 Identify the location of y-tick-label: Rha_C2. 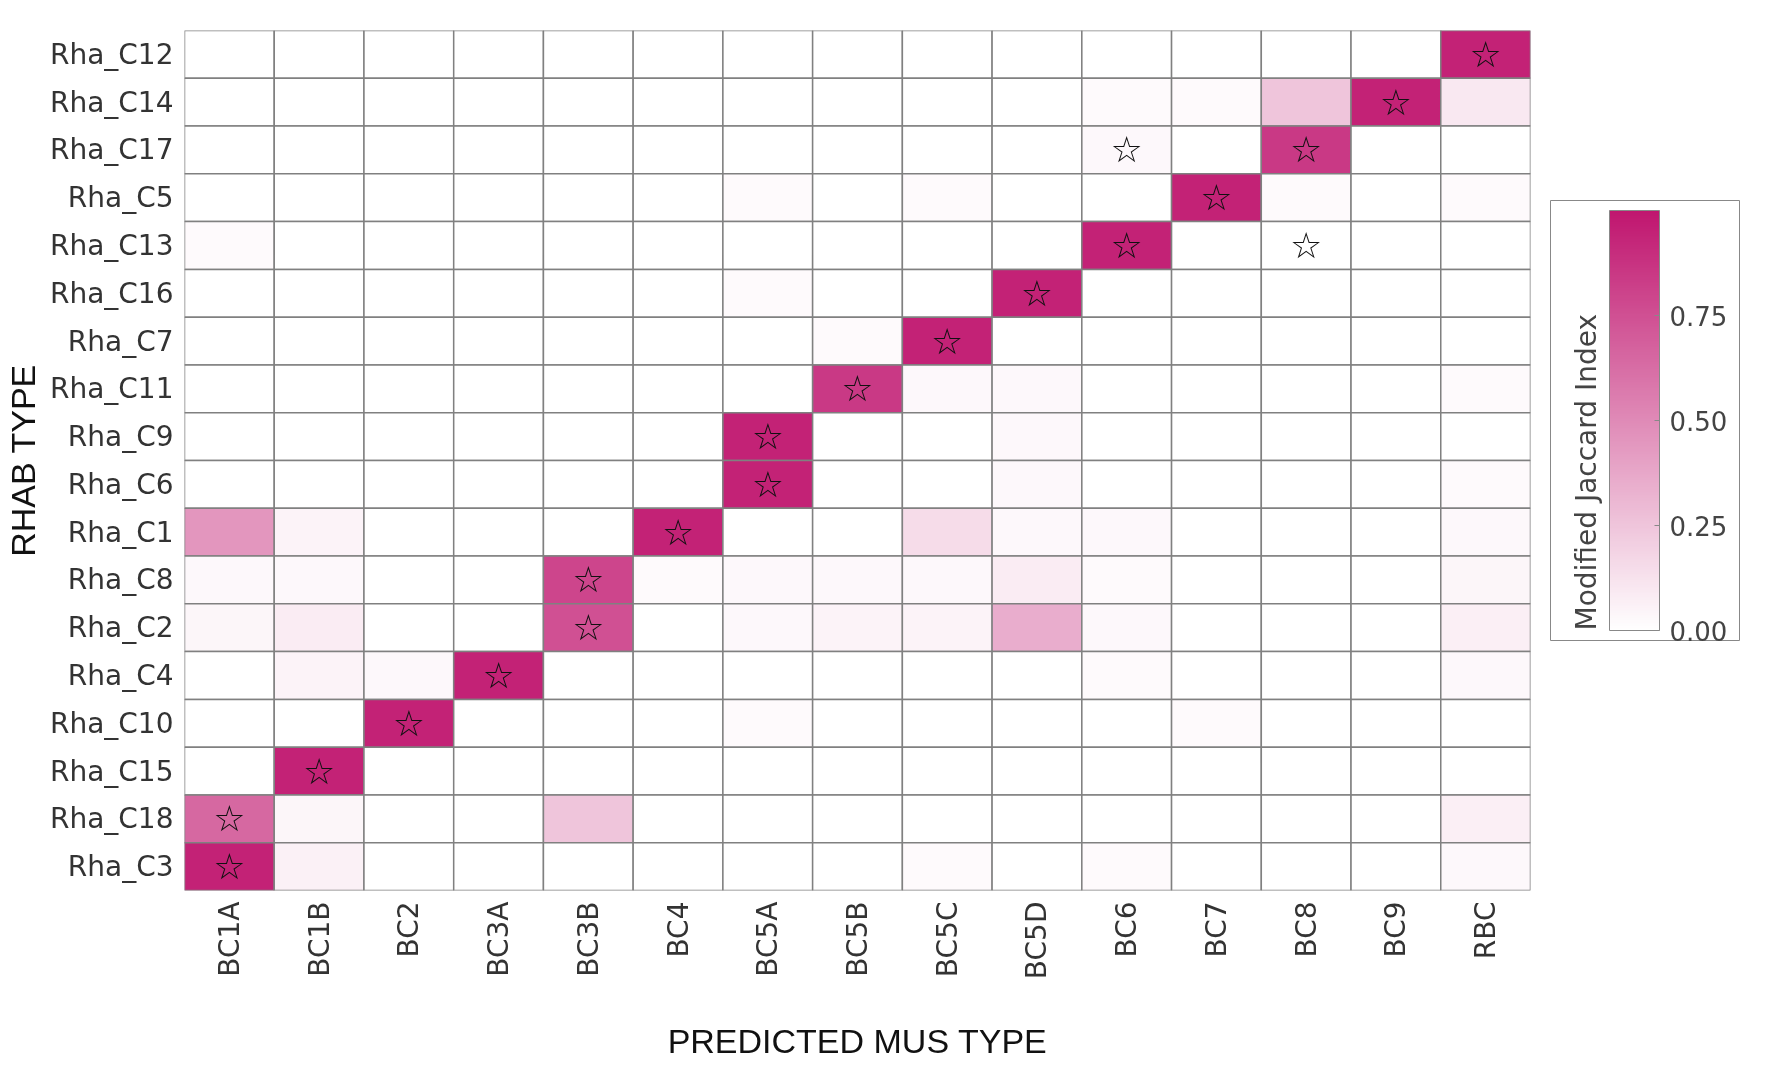
(120, 628).